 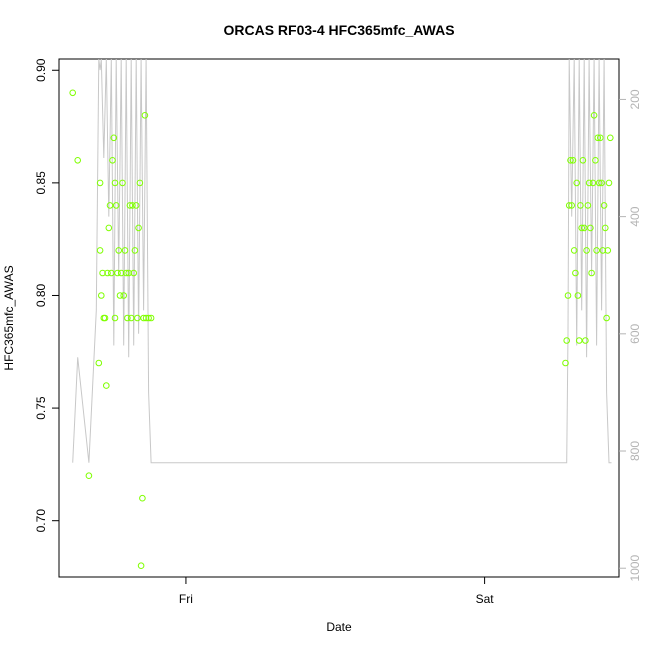 I want to click on y-axis: 0.70 0.75 0.80 0.85 0.90, so click(x=46, y=295).